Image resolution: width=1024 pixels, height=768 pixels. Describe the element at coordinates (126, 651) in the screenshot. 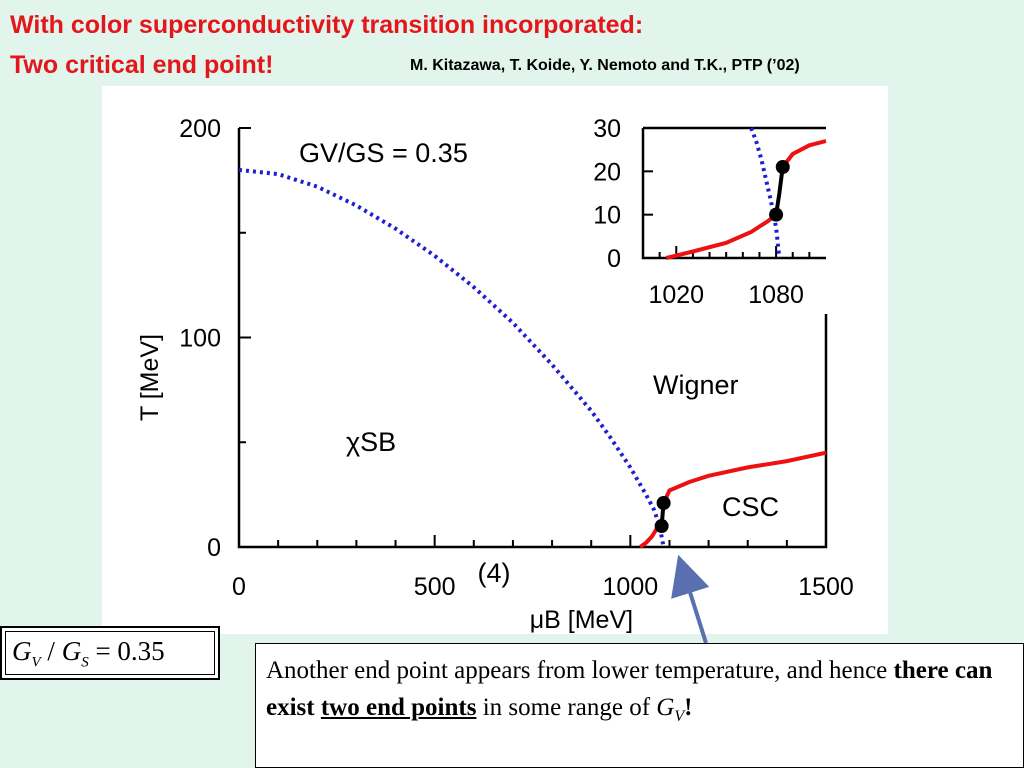

I see `formula-value: = 0.35` at that location.